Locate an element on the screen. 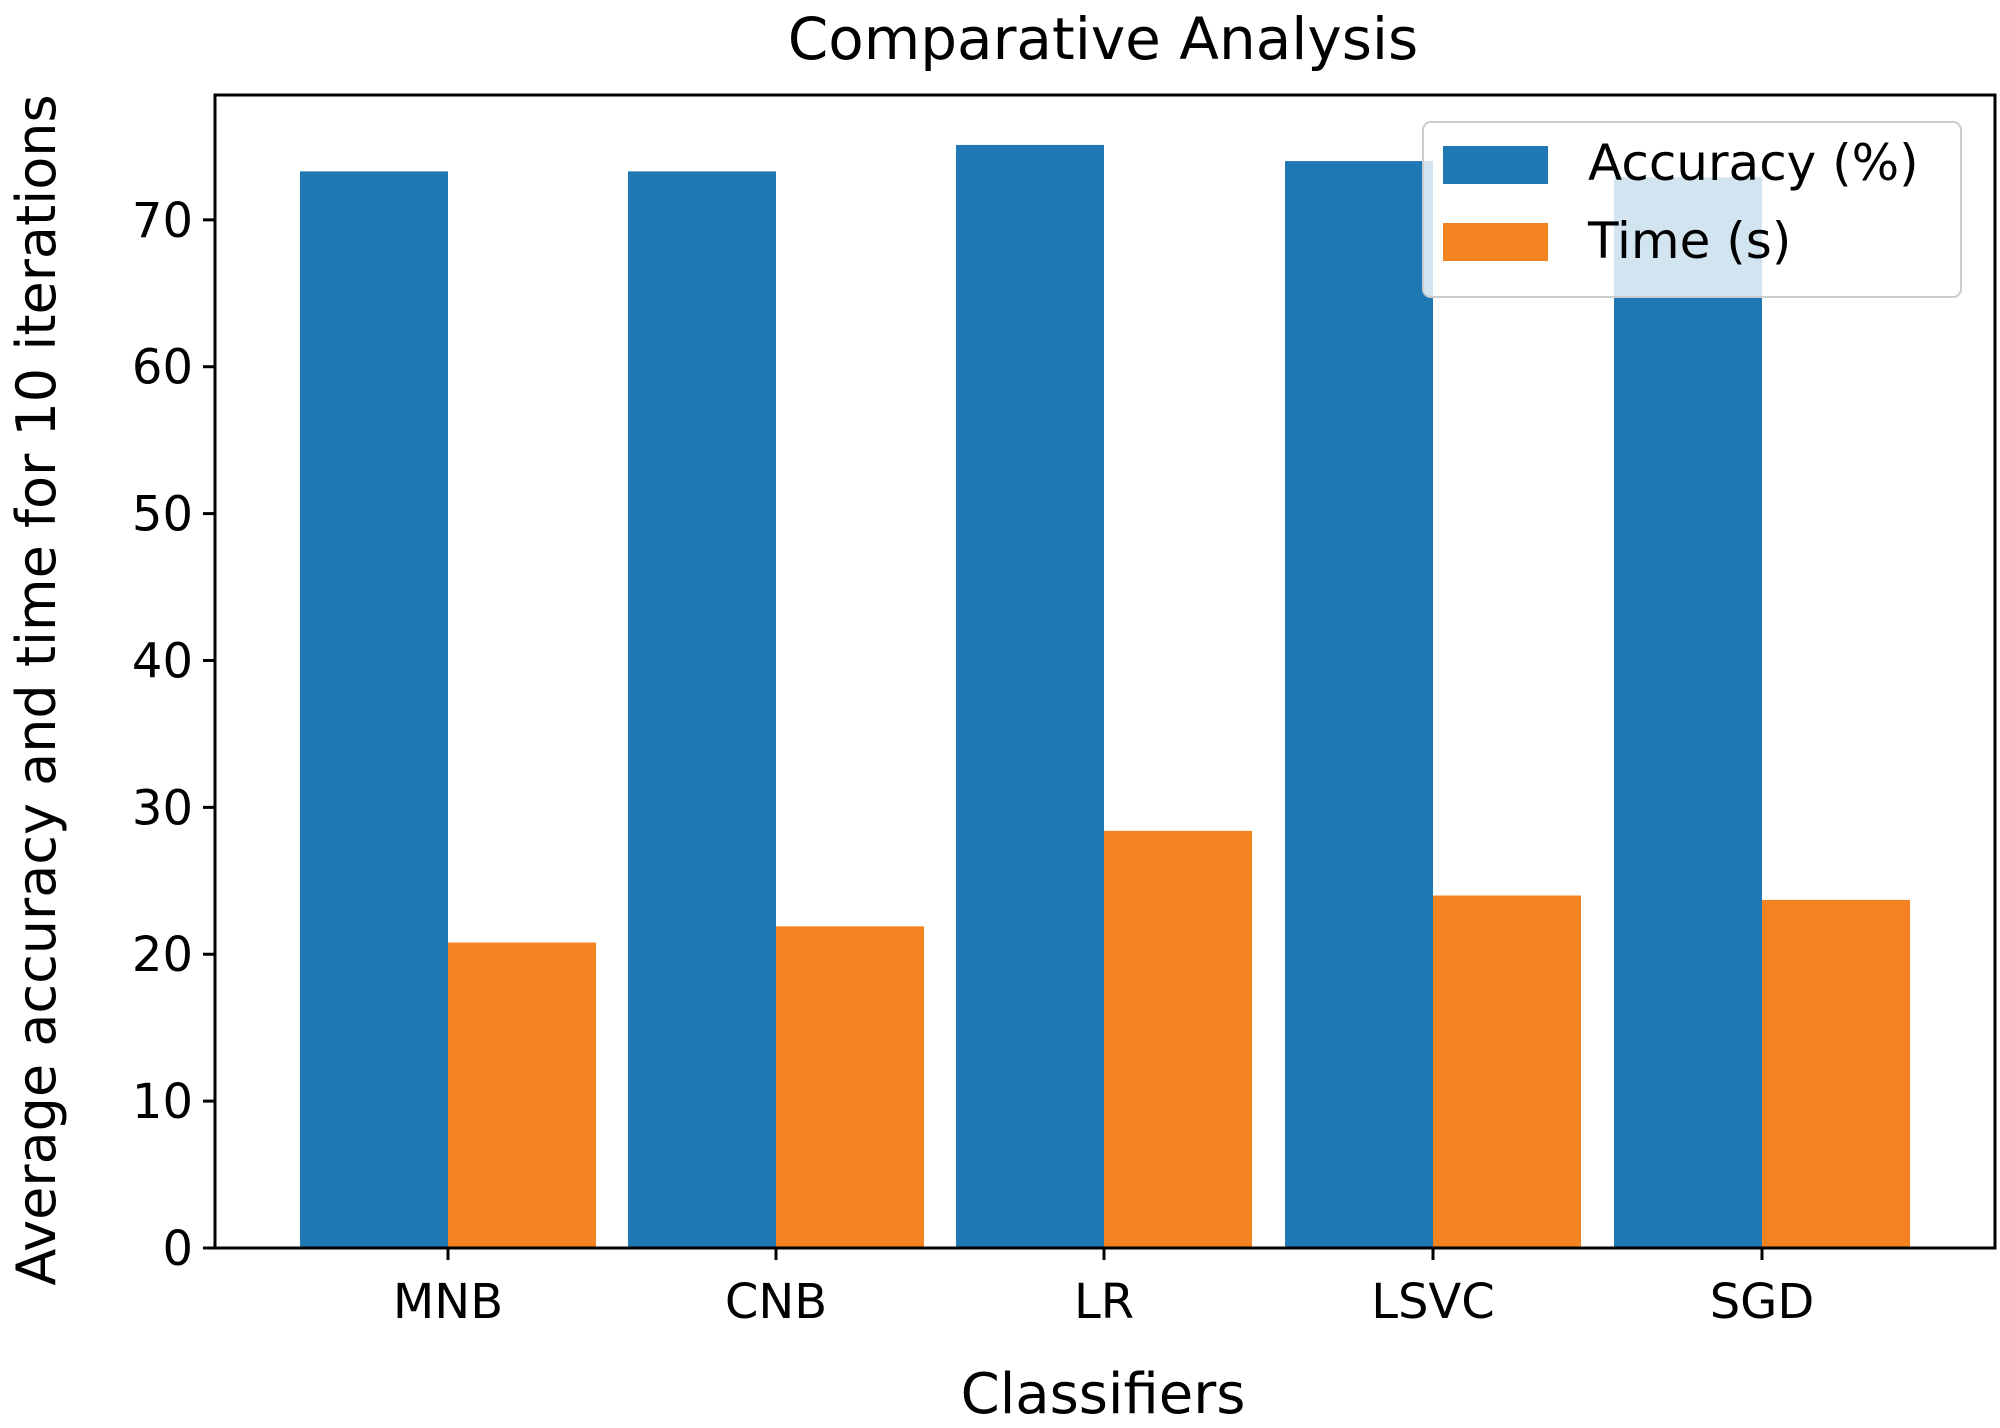 This screenshot has height=1428, width=2000. bar-time-lsvc is located at coordinates (1507, 1071).